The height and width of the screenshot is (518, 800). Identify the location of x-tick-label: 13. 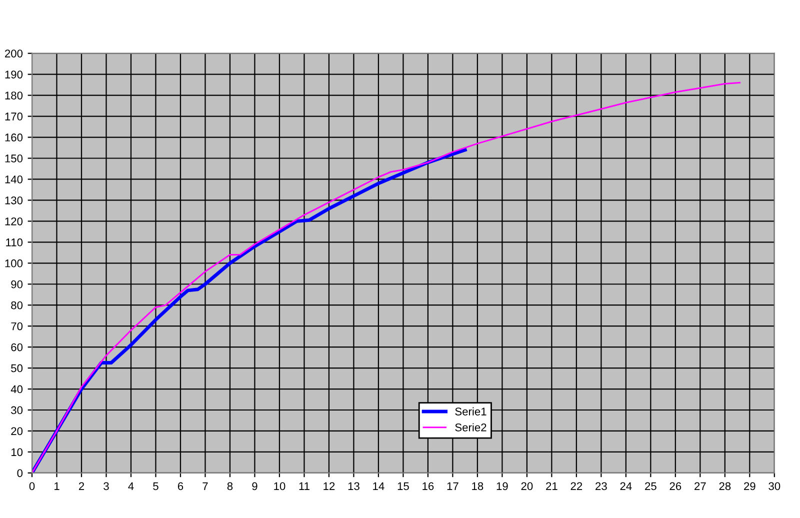
(354, 486).